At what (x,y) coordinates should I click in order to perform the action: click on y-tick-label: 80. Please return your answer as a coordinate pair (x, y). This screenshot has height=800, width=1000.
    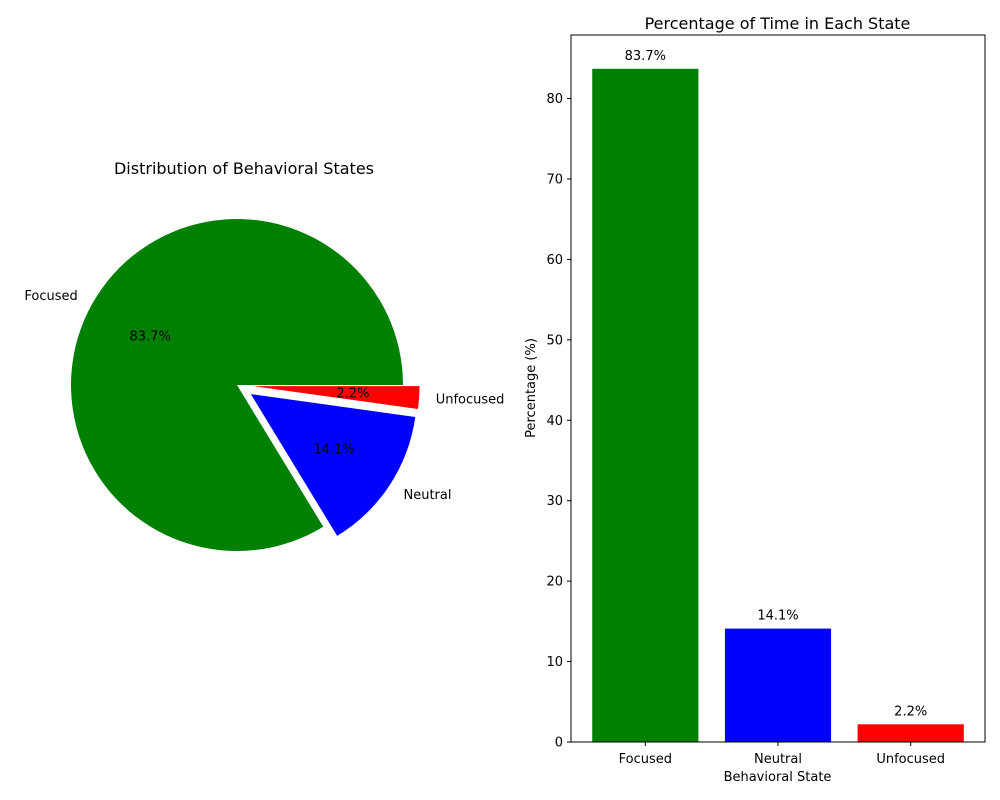
    Looking at the image, I should click on (554, 99).